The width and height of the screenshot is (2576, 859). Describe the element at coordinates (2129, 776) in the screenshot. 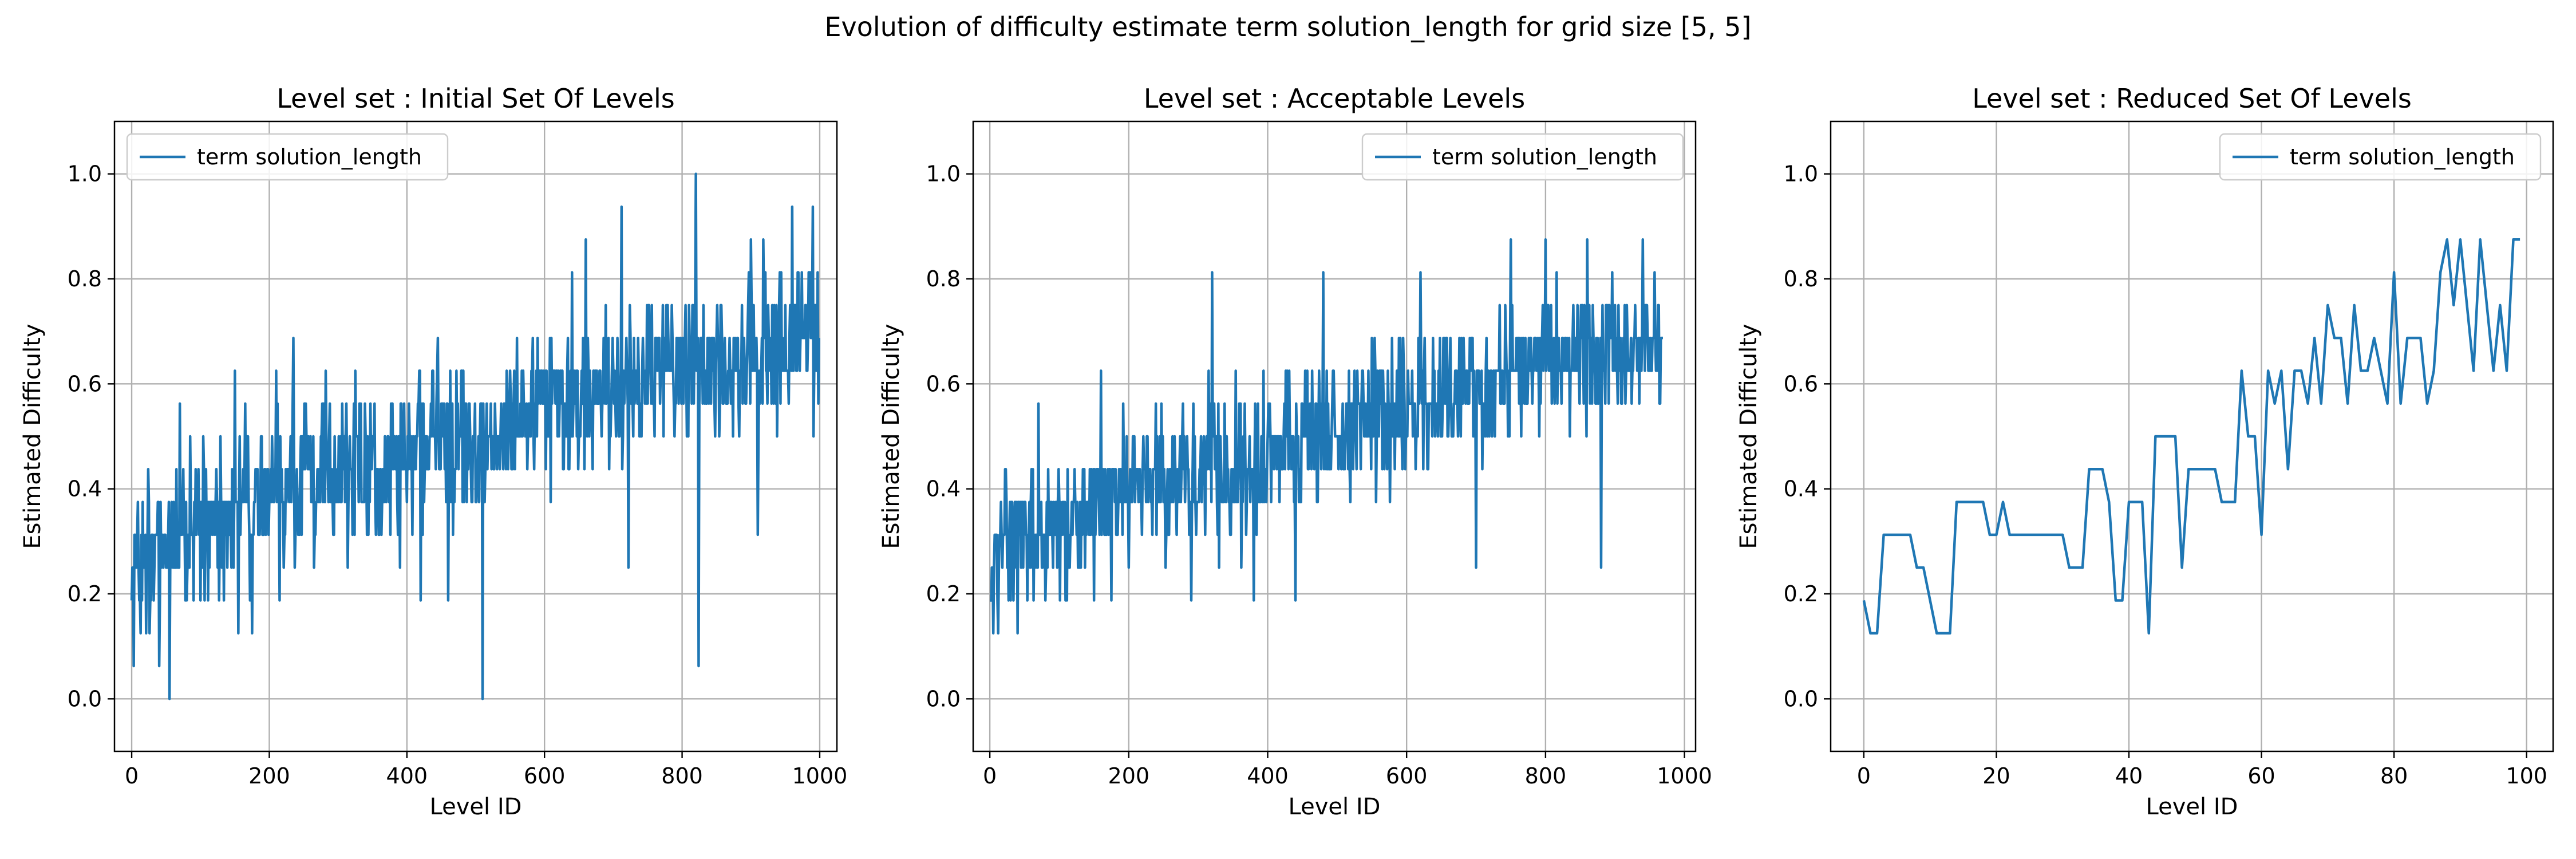

I see `x-tick-label: 40` at that location.